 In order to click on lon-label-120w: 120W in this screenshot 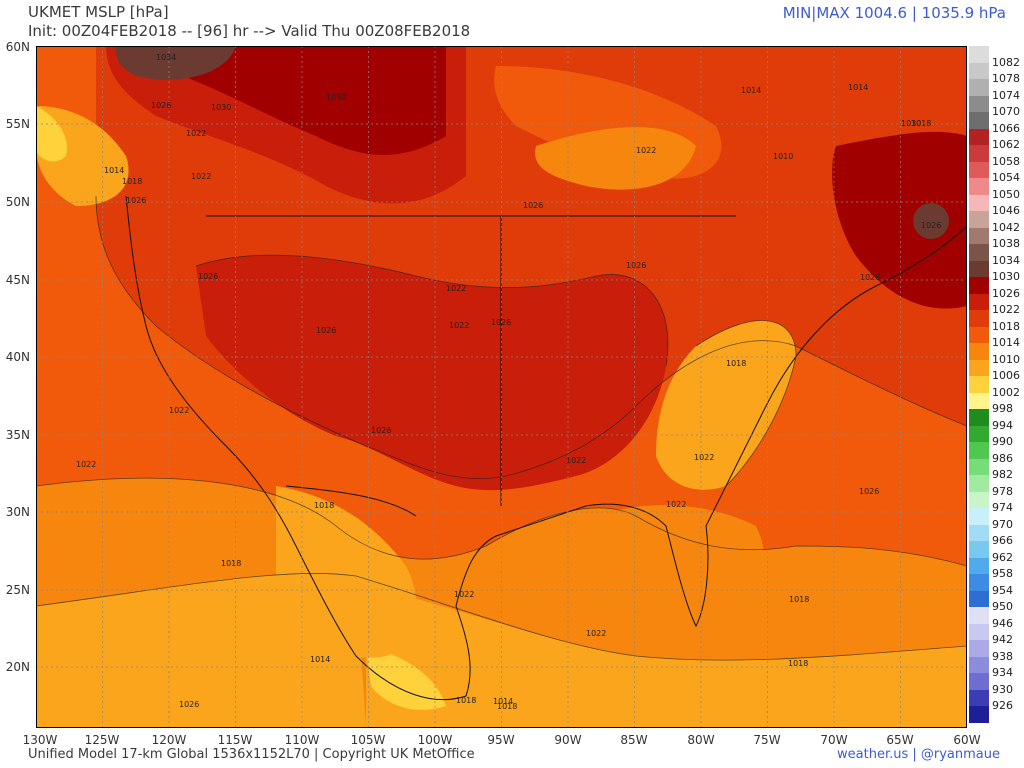, I will do `click(169, 740)`.